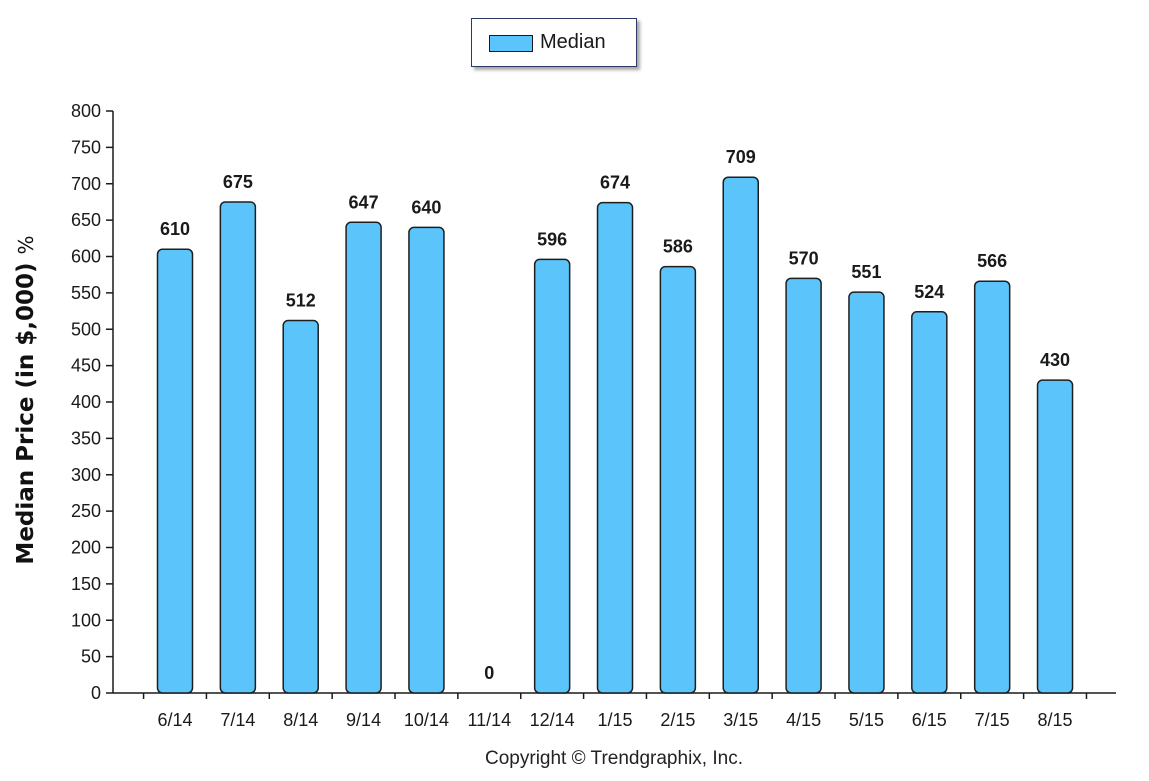  Describe the element at coordinates (175, 229) in the screenshot. I see `data-label: 610` at that location.